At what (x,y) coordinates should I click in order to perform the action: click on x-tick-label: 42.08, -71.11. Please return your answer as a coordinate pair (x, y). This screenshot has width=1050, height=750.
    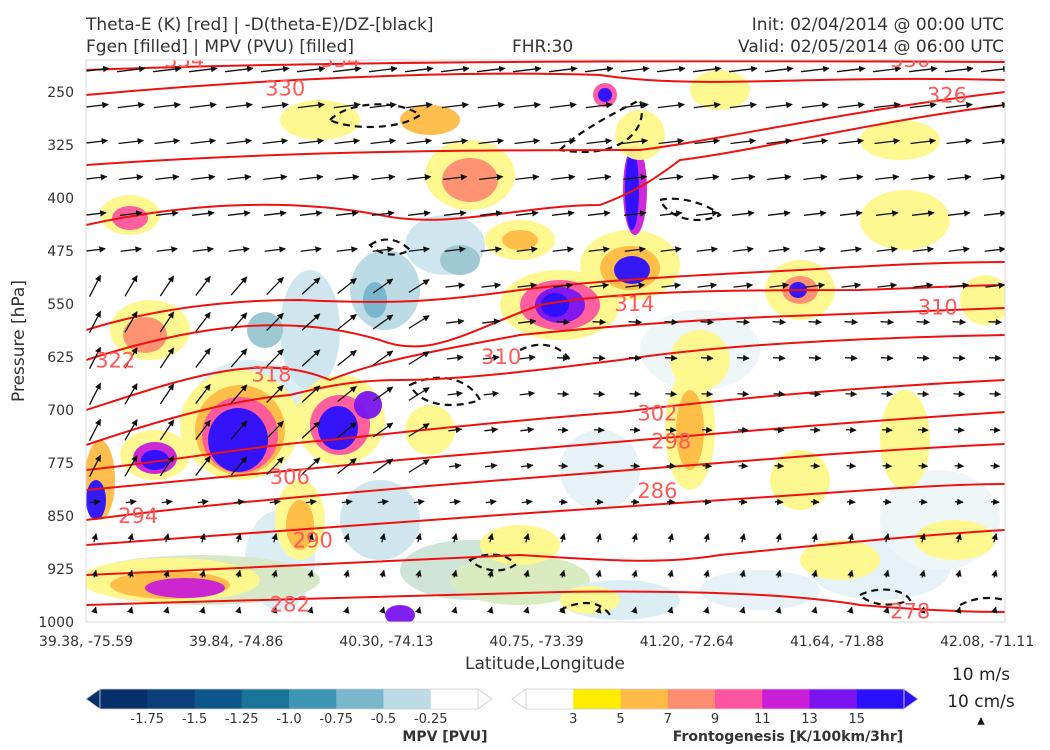
    Looking at the image, I should click on (987, 642).